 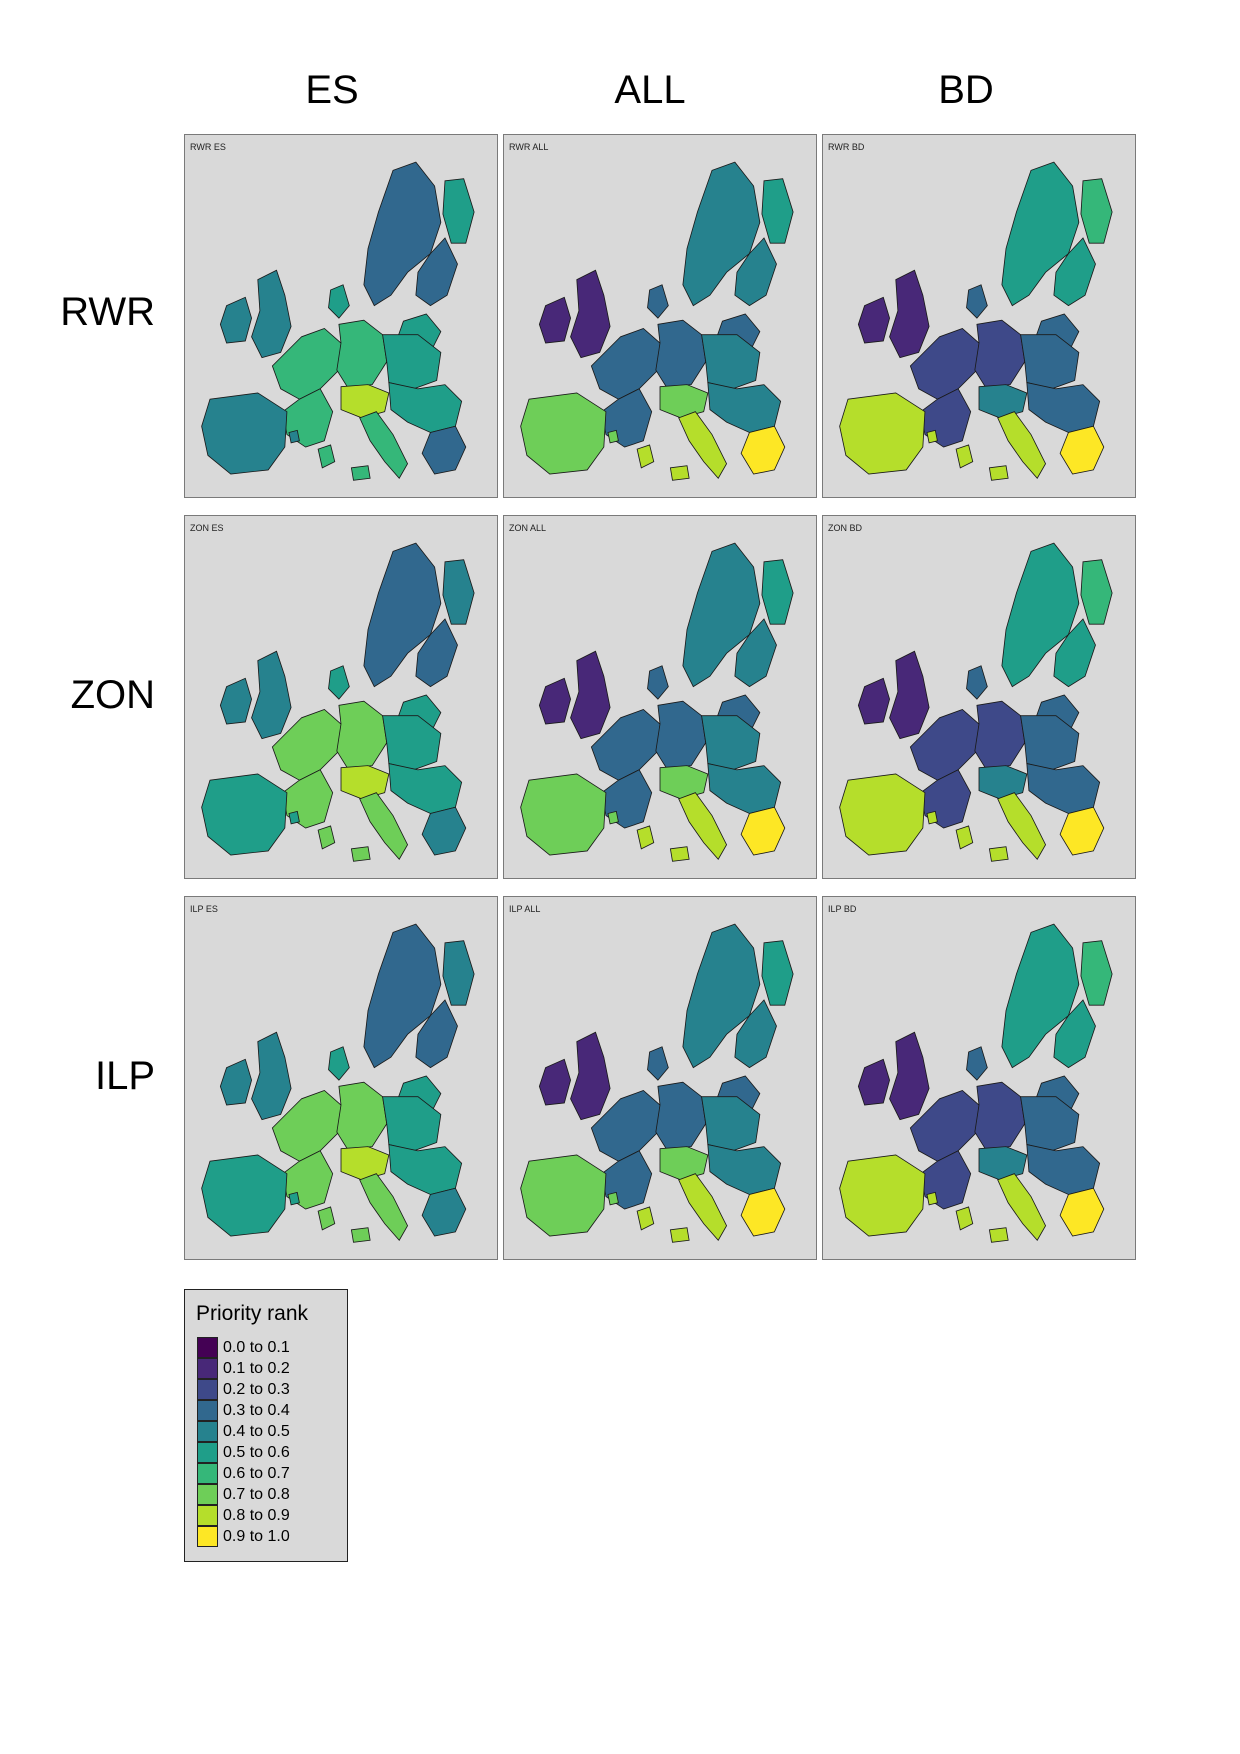 What do you see at coordinates (124, 1076) in the screenshot?
I see `row-header-ilp: ILP` at bounding box center [124, 1076].